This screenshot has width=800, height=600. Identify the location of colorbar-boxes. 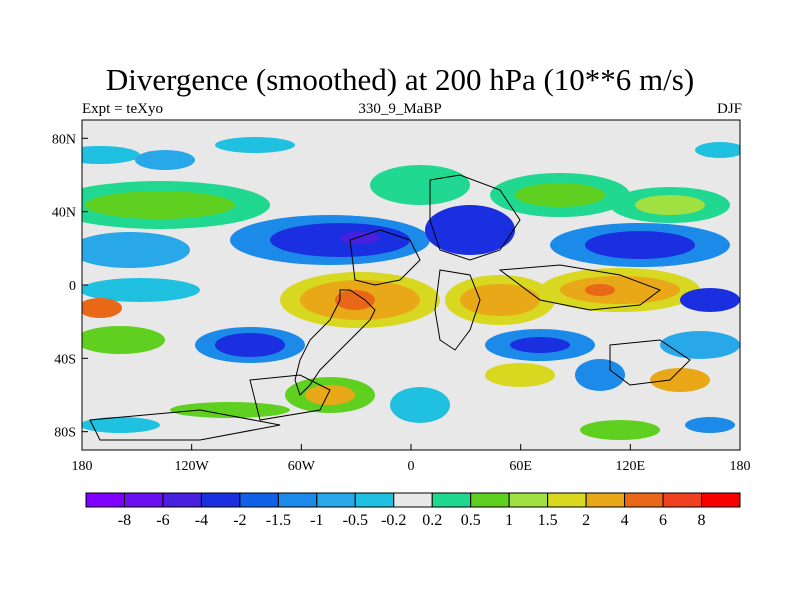
(413, 500).